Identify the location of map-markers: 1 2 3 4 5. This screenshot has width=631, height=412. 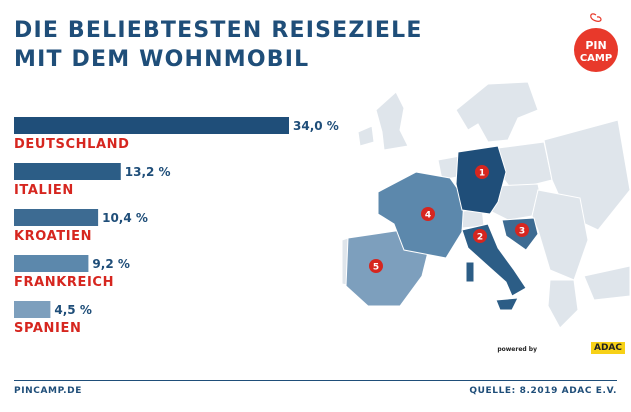
(449, 219).